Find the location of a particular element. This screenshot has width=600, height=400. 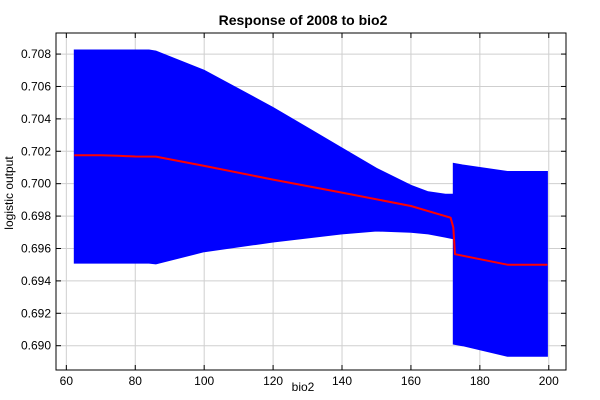

x-tick-label: 60 is located at coordinates (67, 381).